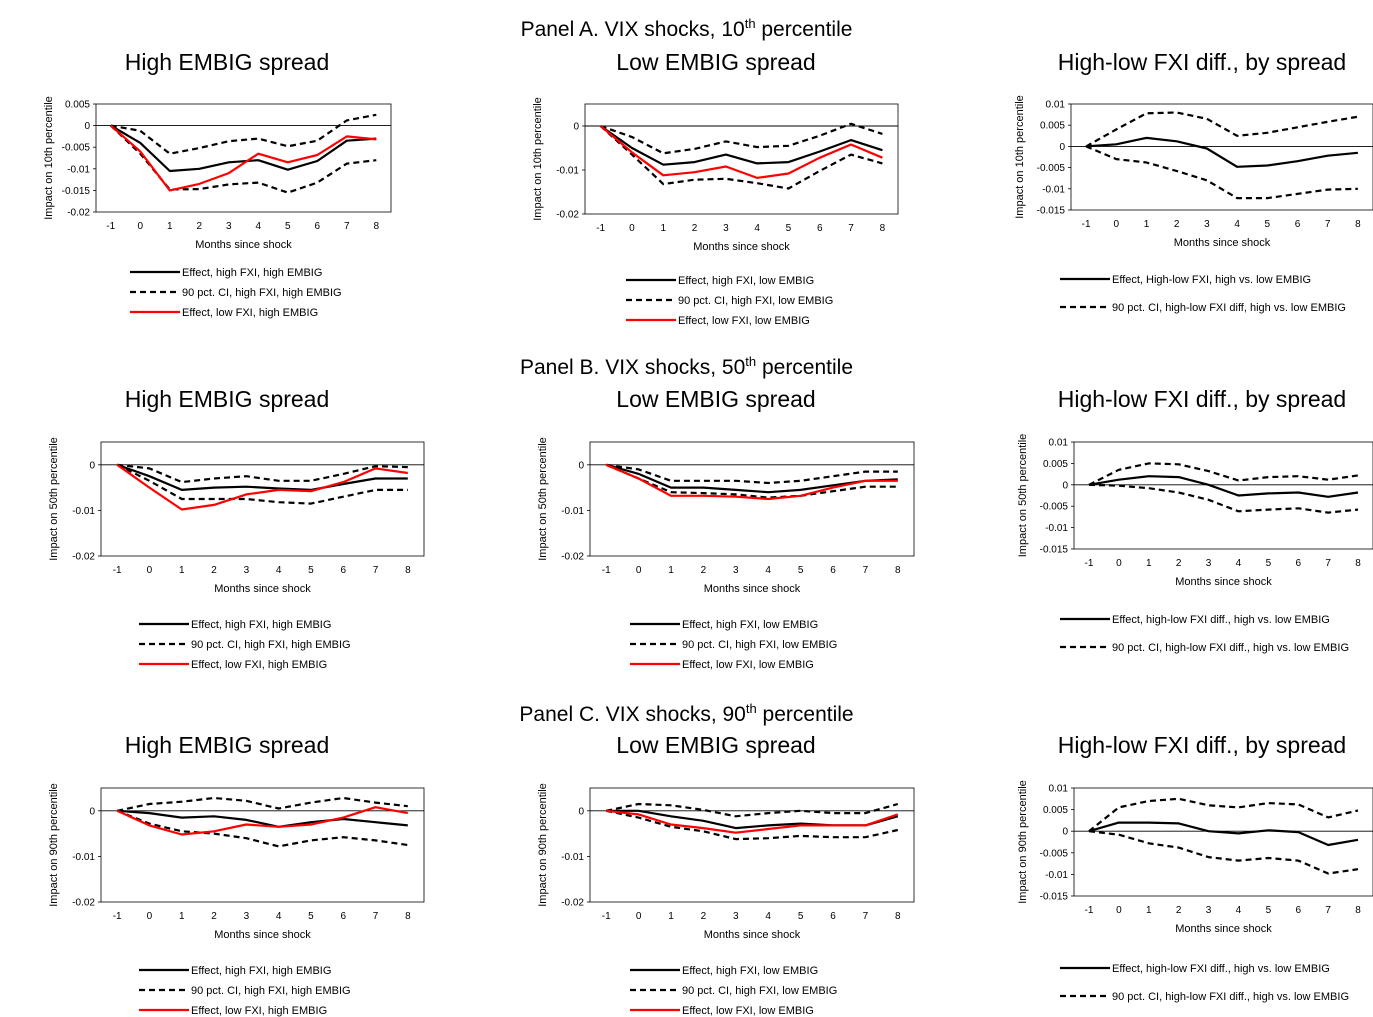  I want to click on y-tick-label: -0.015, so click(1051, 211).